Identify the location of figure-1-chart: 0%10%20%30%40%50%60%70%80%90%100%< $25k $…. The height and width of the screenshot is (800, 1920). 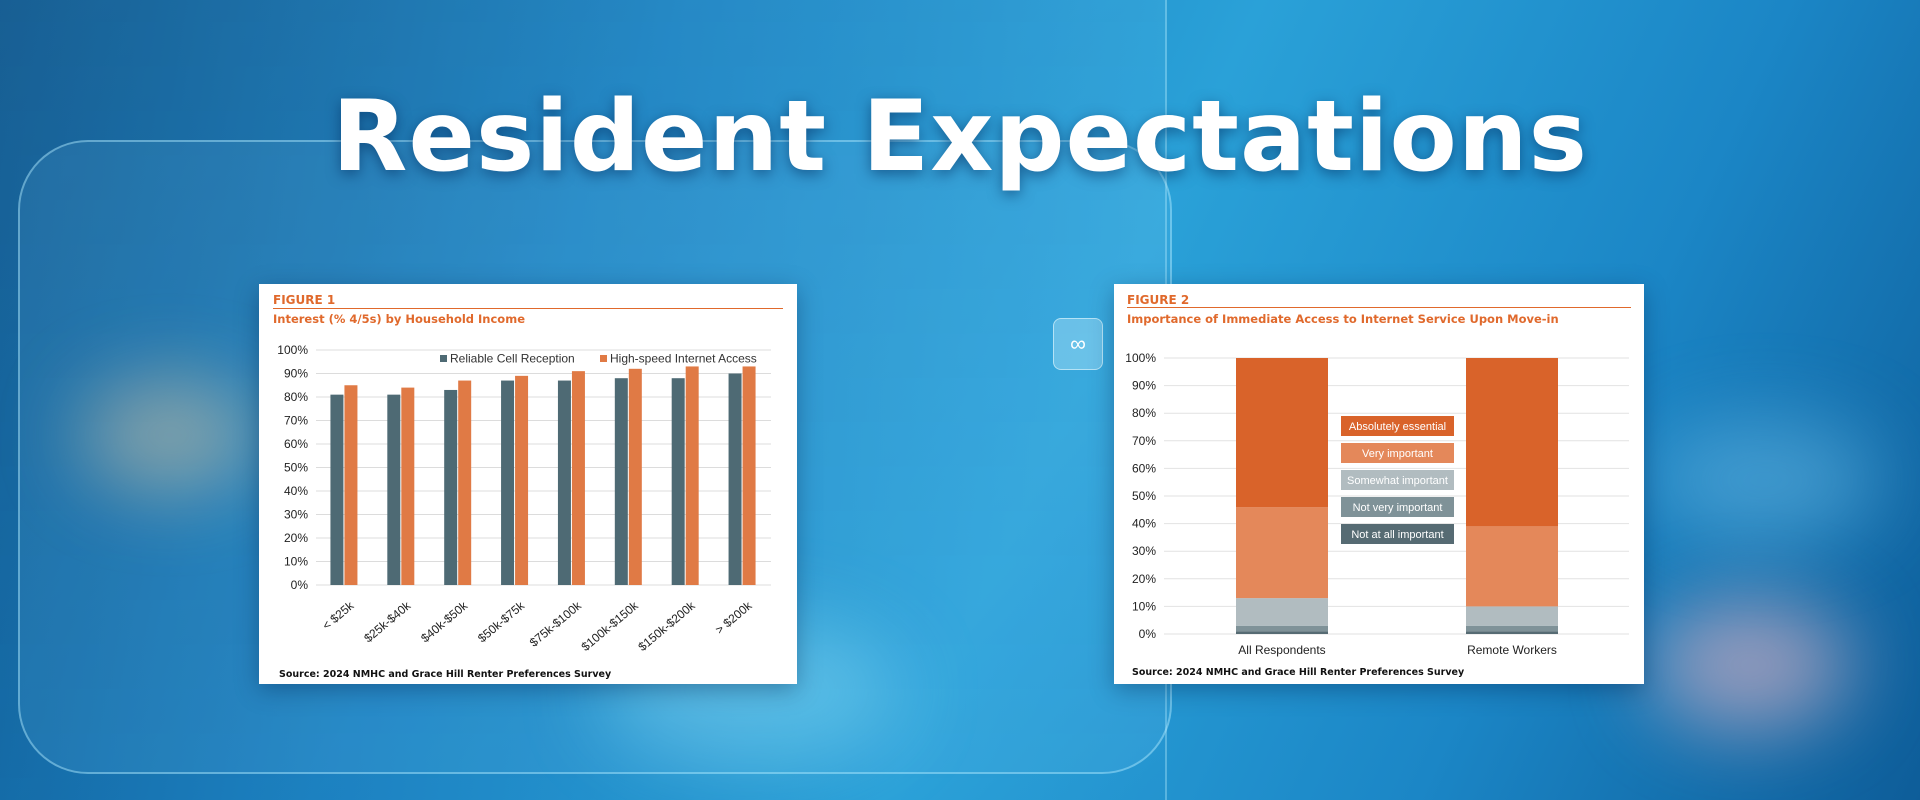
(524, 499).